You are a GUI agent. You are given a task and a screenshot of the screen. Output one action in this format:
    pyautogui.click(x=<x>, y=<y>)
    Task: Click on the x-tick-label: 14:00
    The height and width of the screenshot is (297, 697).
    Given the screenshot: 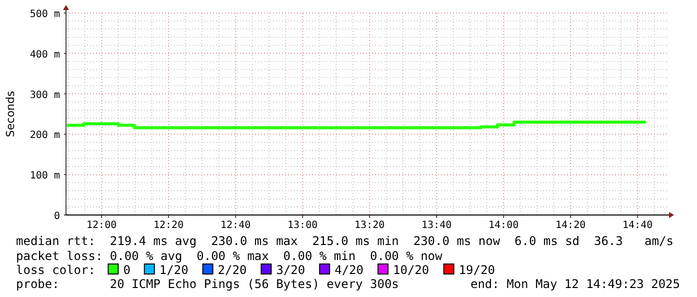 What is the action you would take?
    pyautogui.click(x=503, y=225)
    